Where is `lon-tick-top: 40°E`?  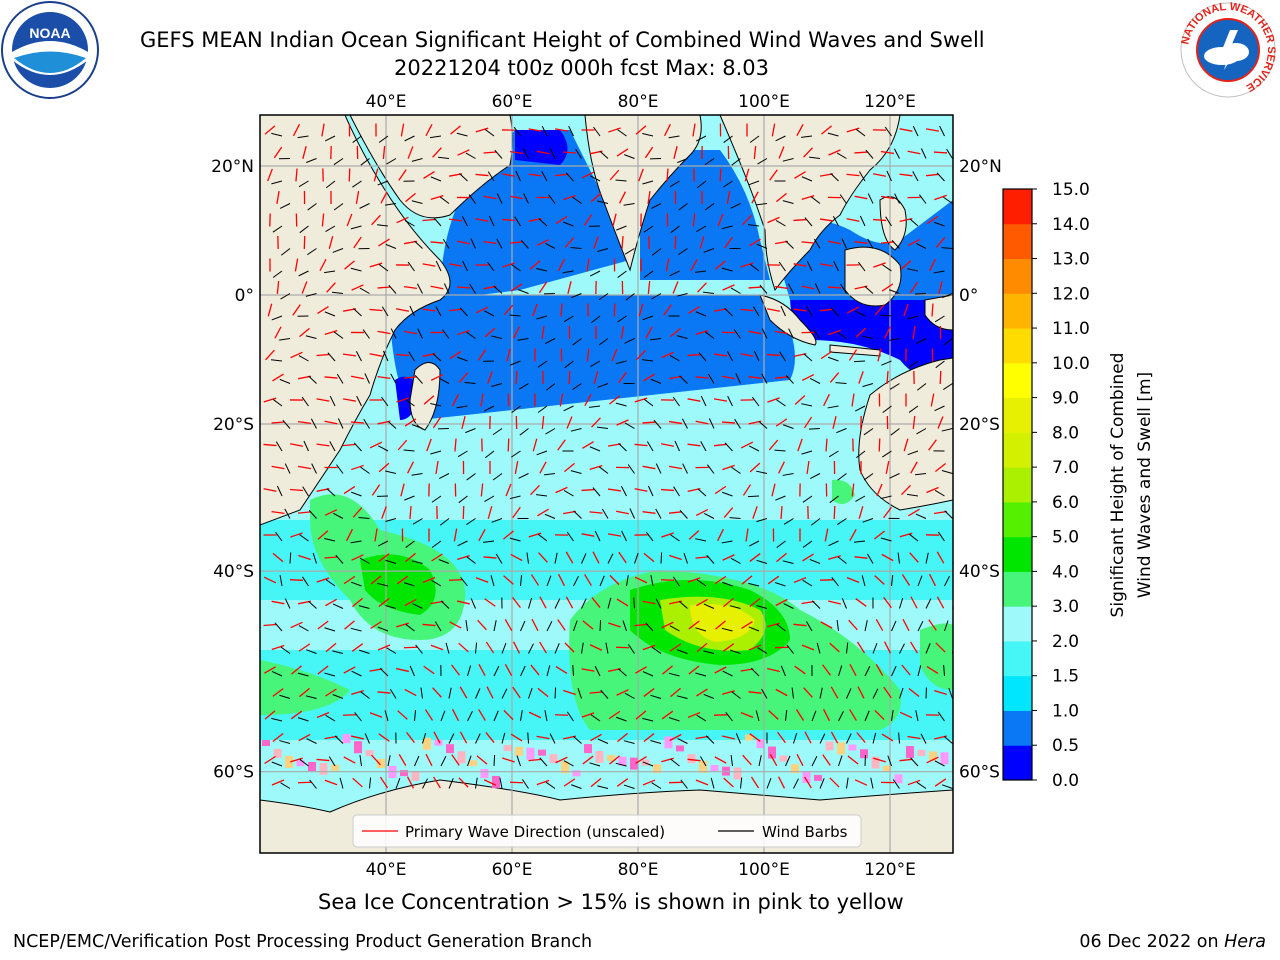
lon-tick-top: 40°E is located at coordinates (386, 102).